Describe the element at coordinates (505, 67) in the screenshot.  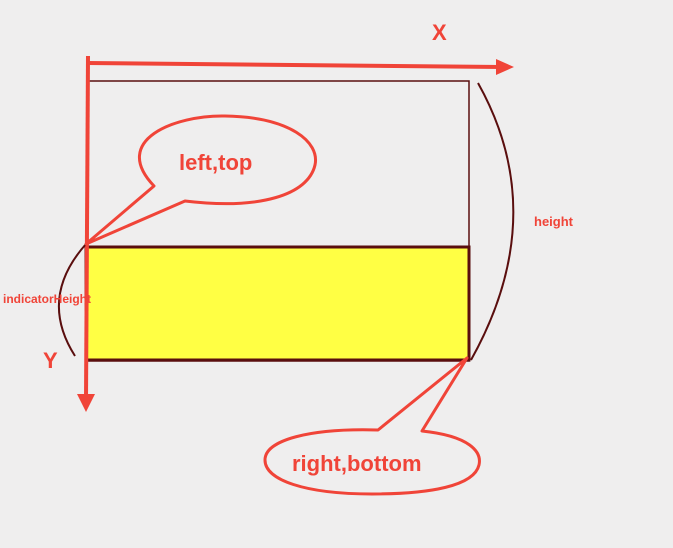
I see `x-axis-arrowhead` at that location.